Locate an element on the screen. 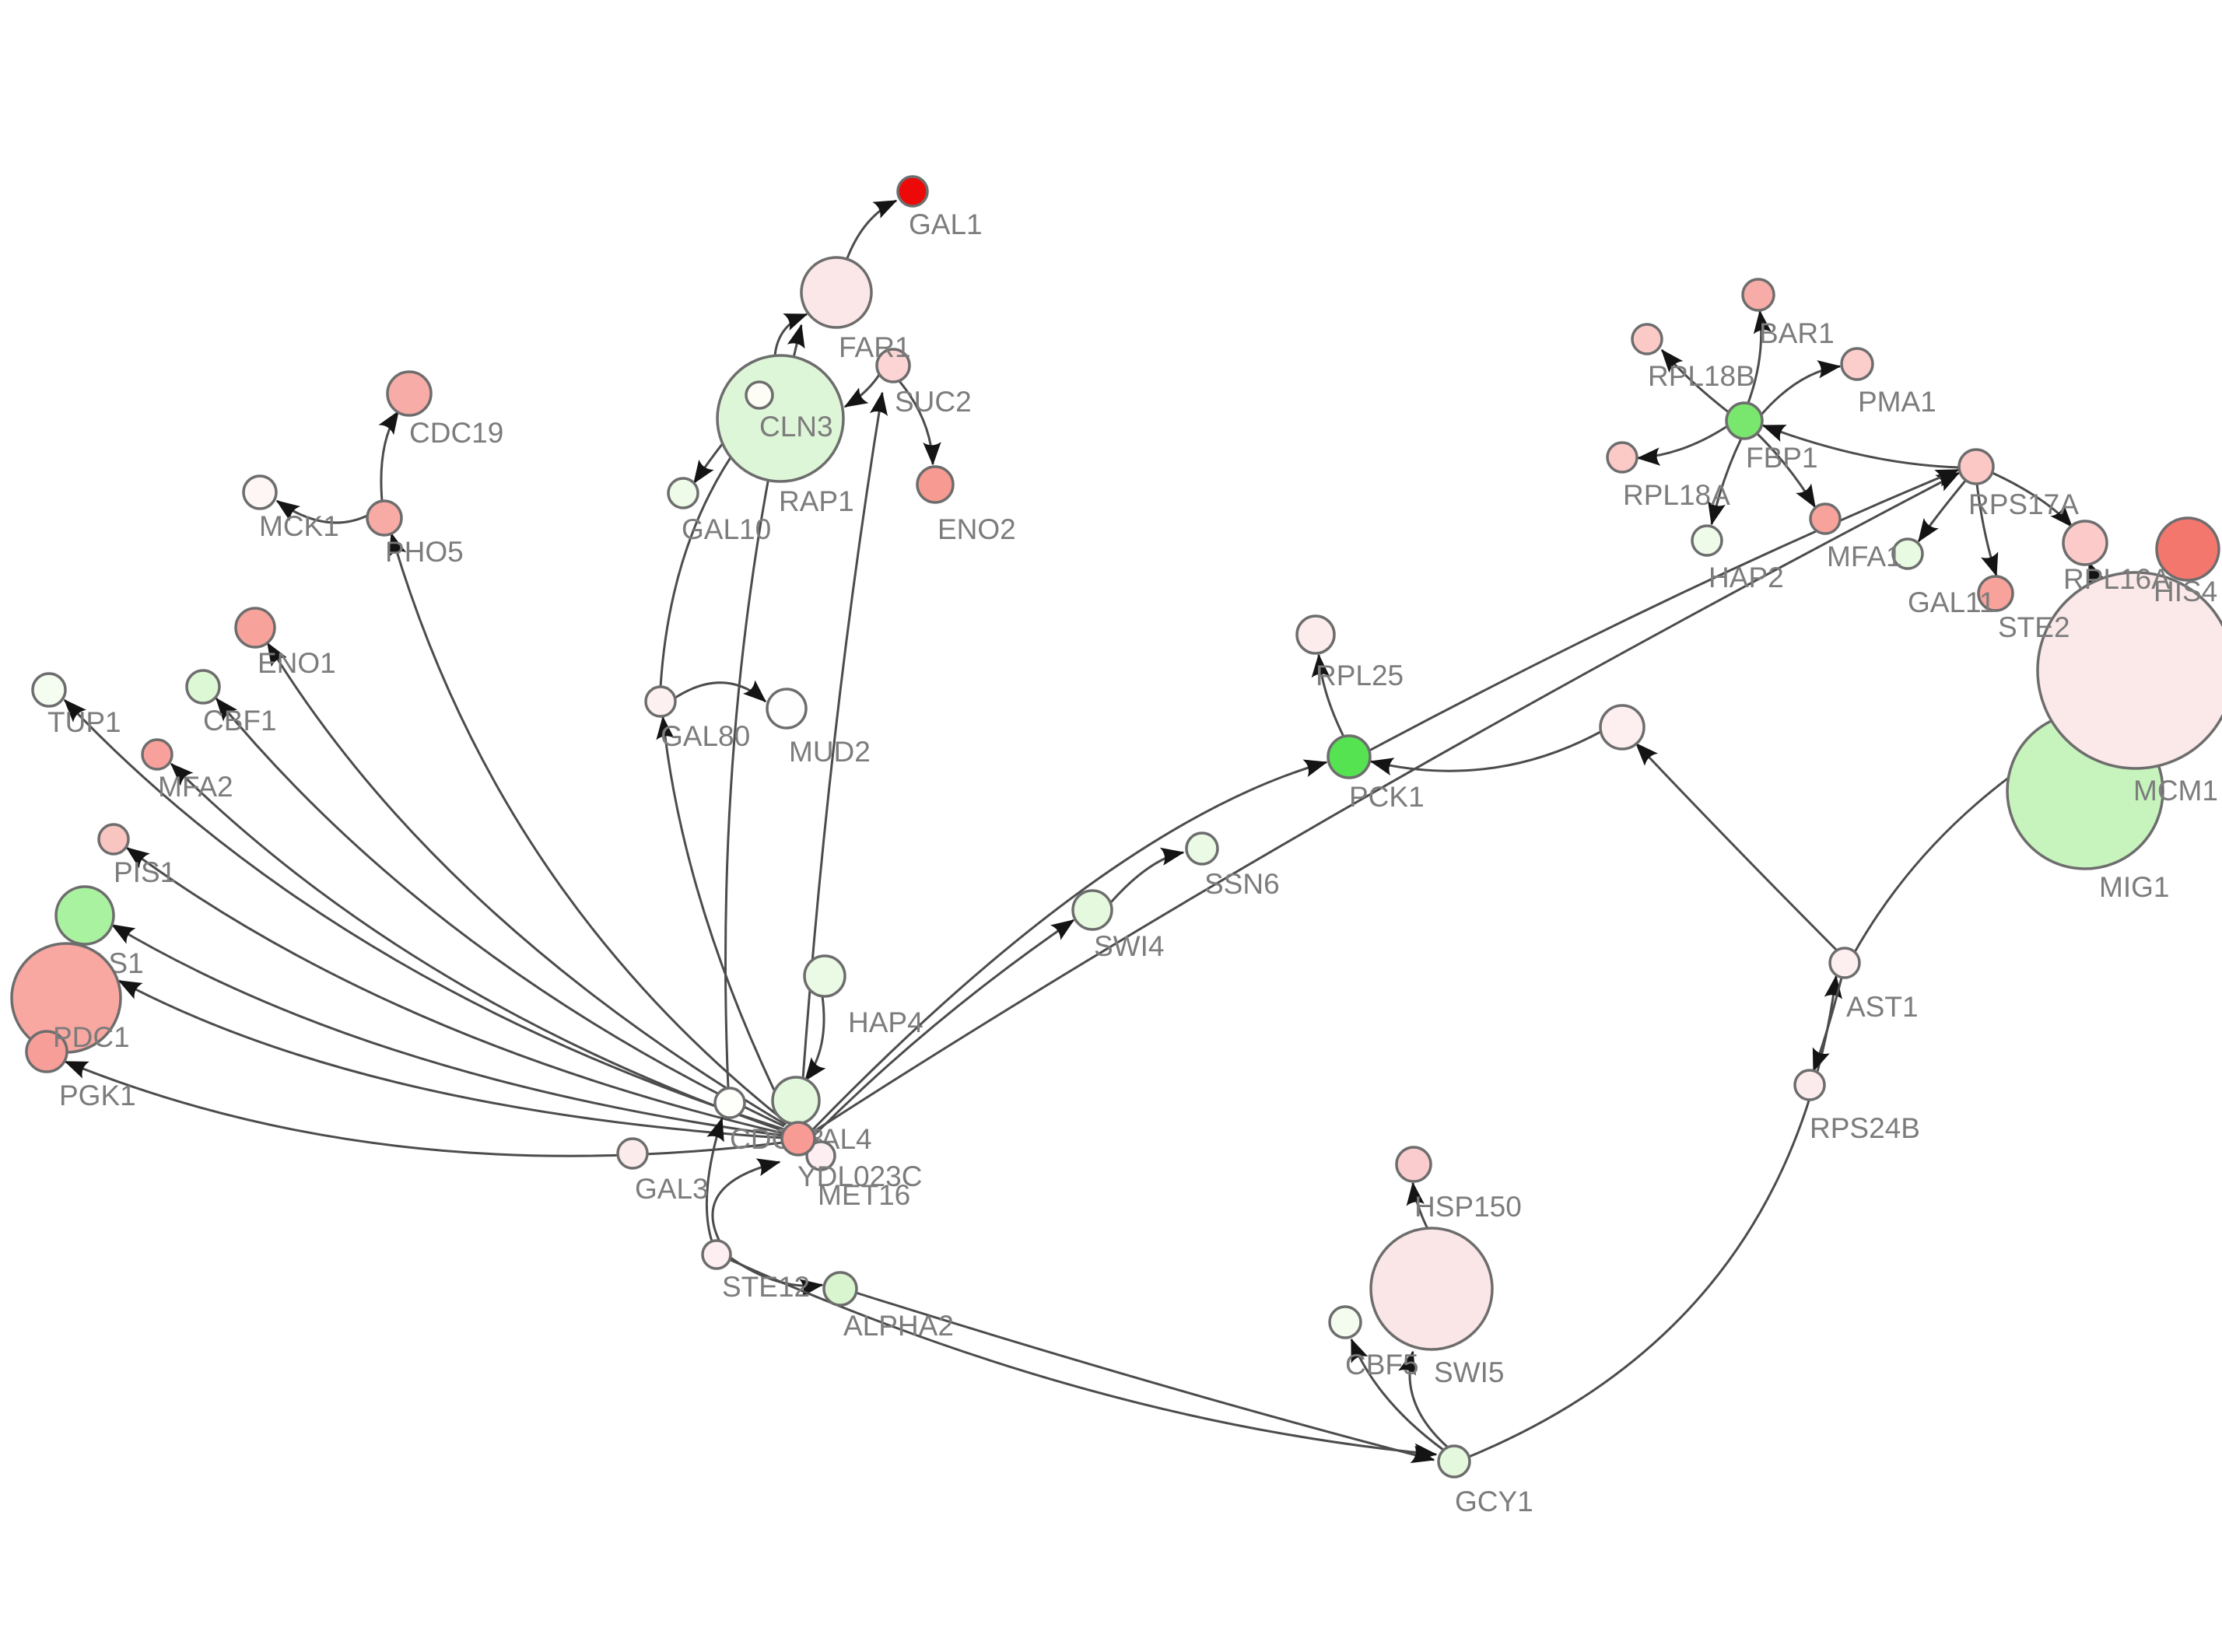  edge-gal4-suc2 is located at coordinates (843, 757).